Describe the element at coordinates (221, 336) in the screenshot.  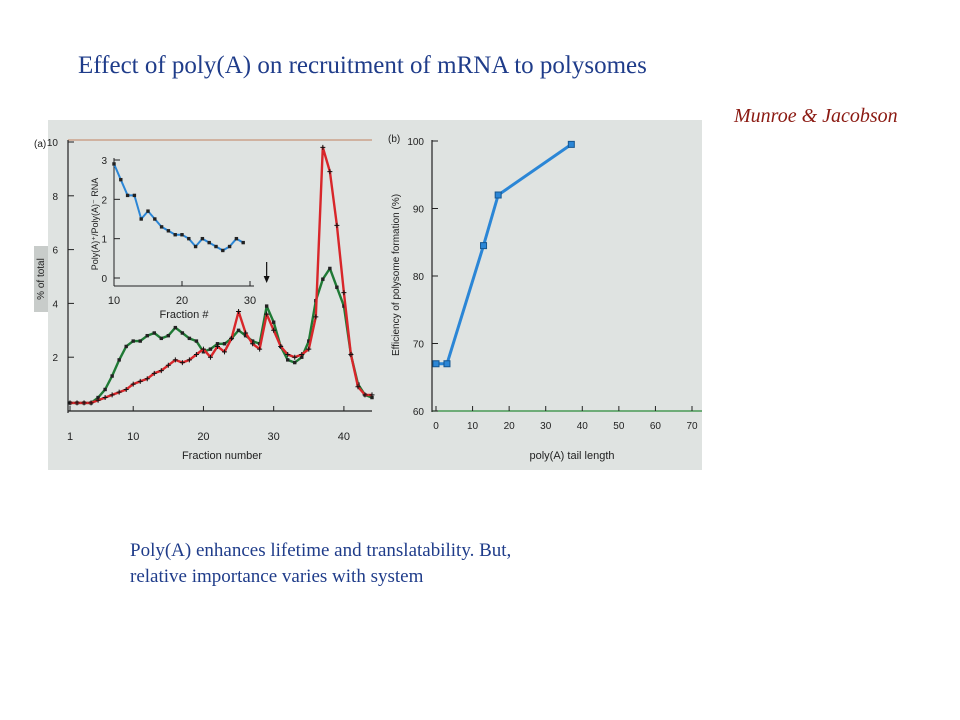
I see `panel-a-green-series-line` at that location.